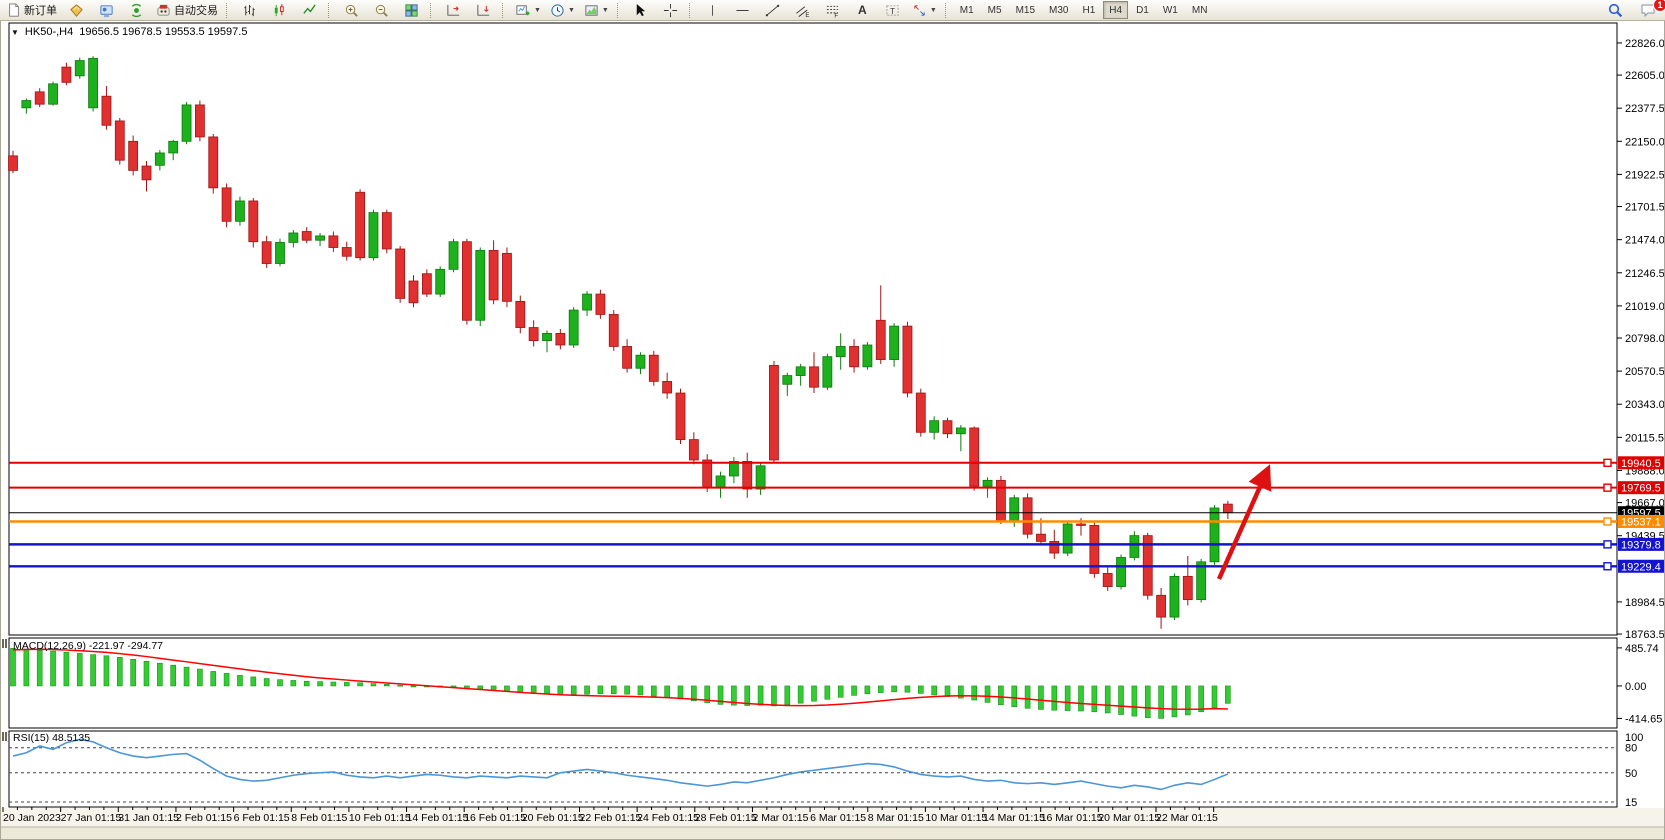  What do you see at coordinates (1170, 10) in the screenshot?
I see `timeframe-button-W1: W1` at bounding box center [1170, 10].